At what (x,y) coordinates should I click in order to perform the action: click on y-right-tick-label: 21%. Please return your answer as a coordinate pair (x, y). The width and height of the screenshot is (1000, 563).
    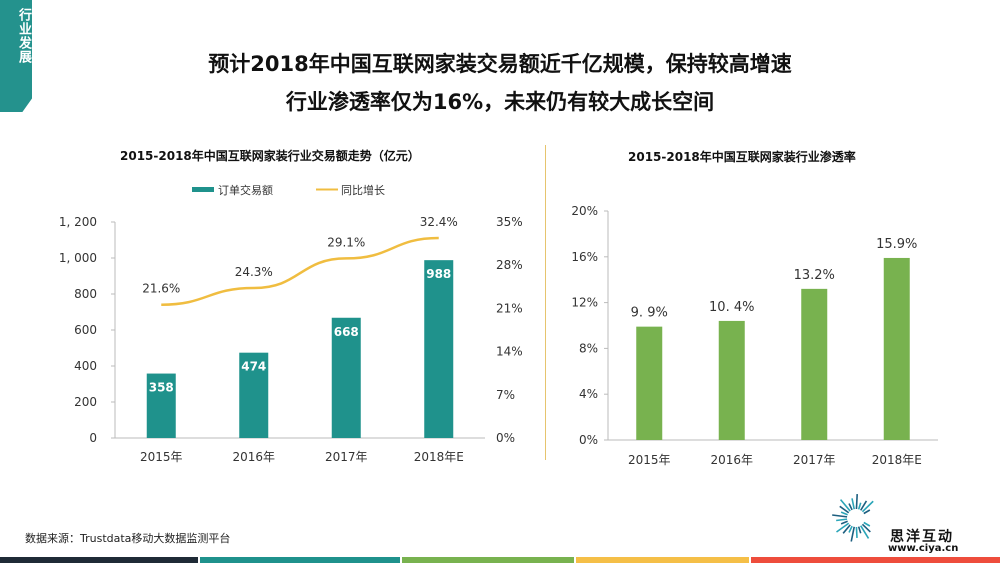
    Looking at the image, I should click on (509, 308).